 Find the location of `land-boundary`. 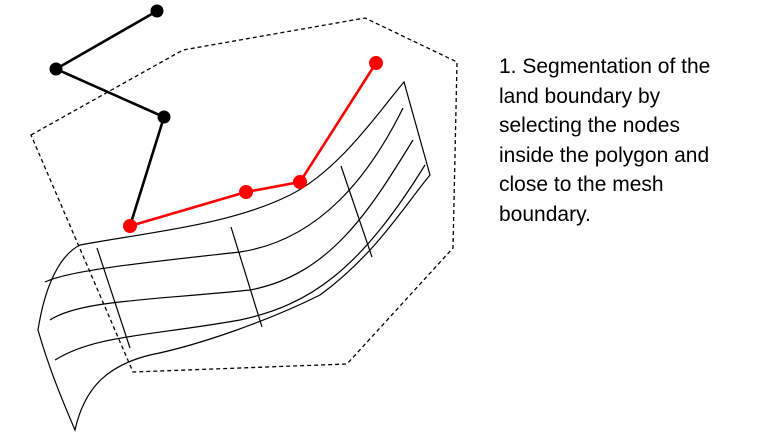

land-boundary is located at coordinates (110, 115).